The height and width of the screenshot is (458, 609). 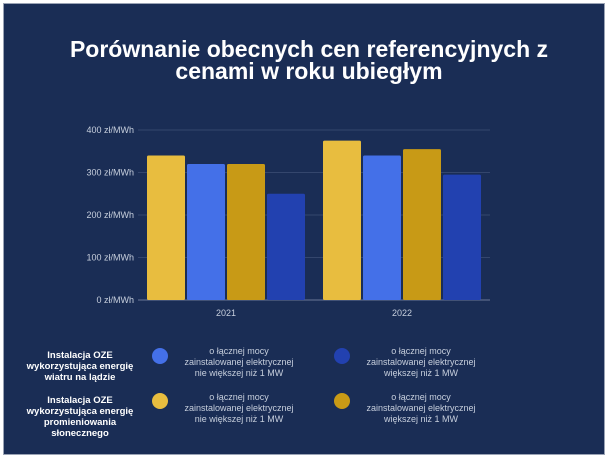 I want to click on x-category-label: 2022, so click(x=402, y=313).